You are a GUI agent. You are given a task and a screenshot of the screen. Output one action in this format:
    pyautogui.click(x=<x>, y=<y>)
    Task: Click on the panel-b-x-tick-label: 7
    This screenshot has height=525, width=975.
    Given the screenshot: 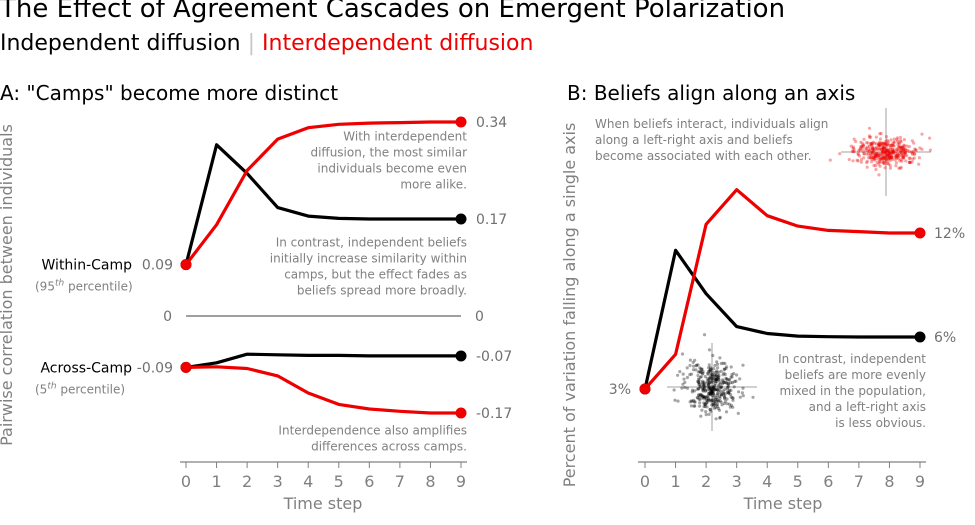 What is the action you would take?
    pyautogui.click(x=859, y=481)
    